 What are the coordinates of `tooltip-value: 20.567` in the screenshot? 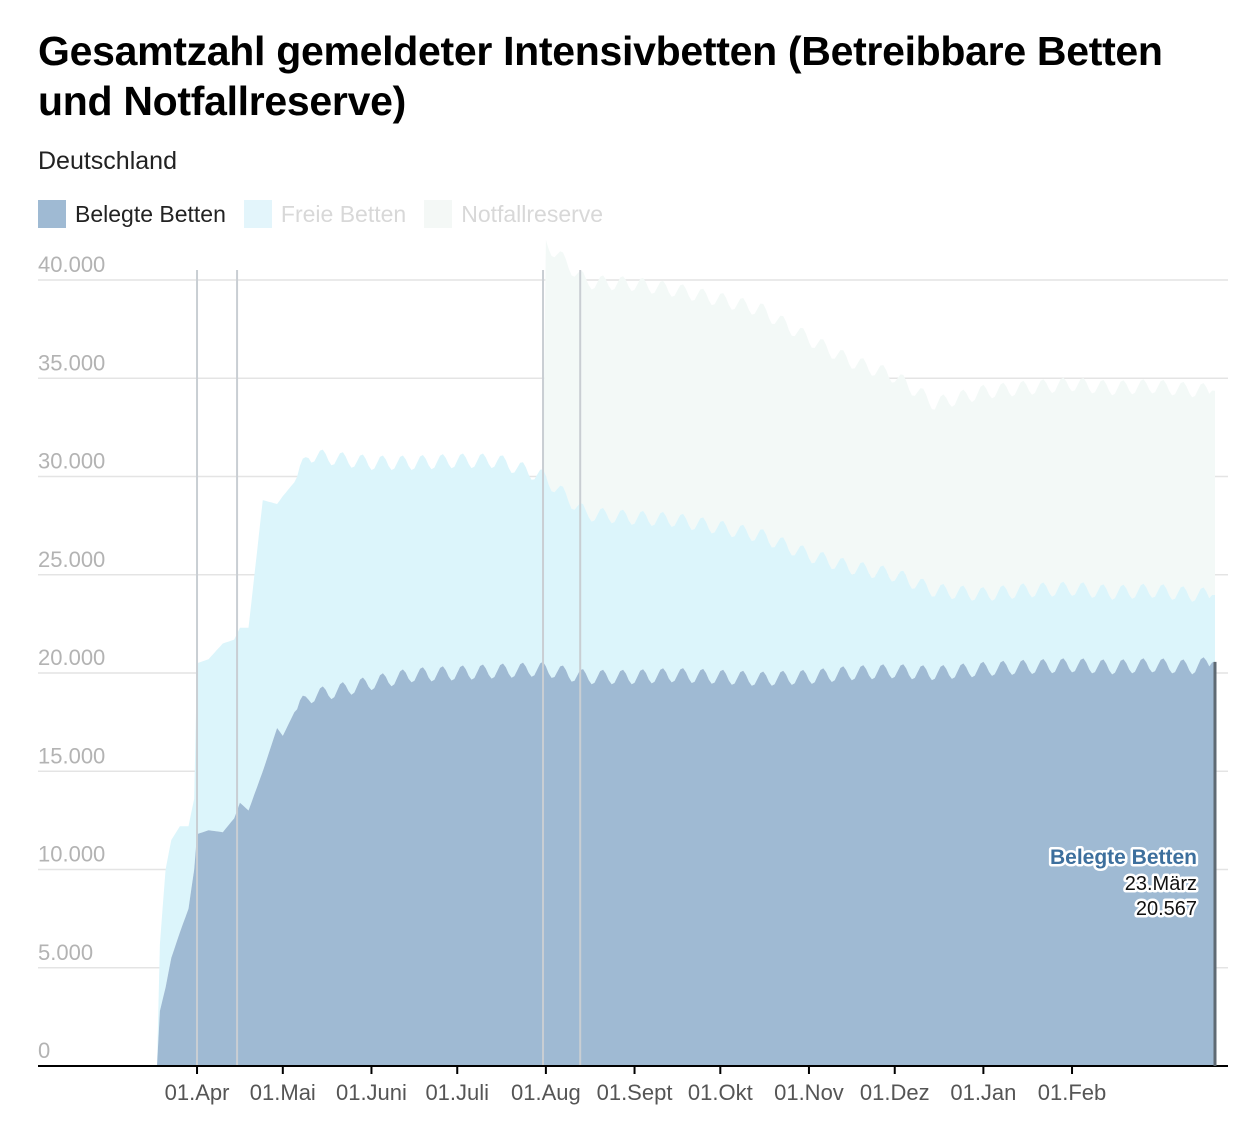 It's located at (1166, 909).